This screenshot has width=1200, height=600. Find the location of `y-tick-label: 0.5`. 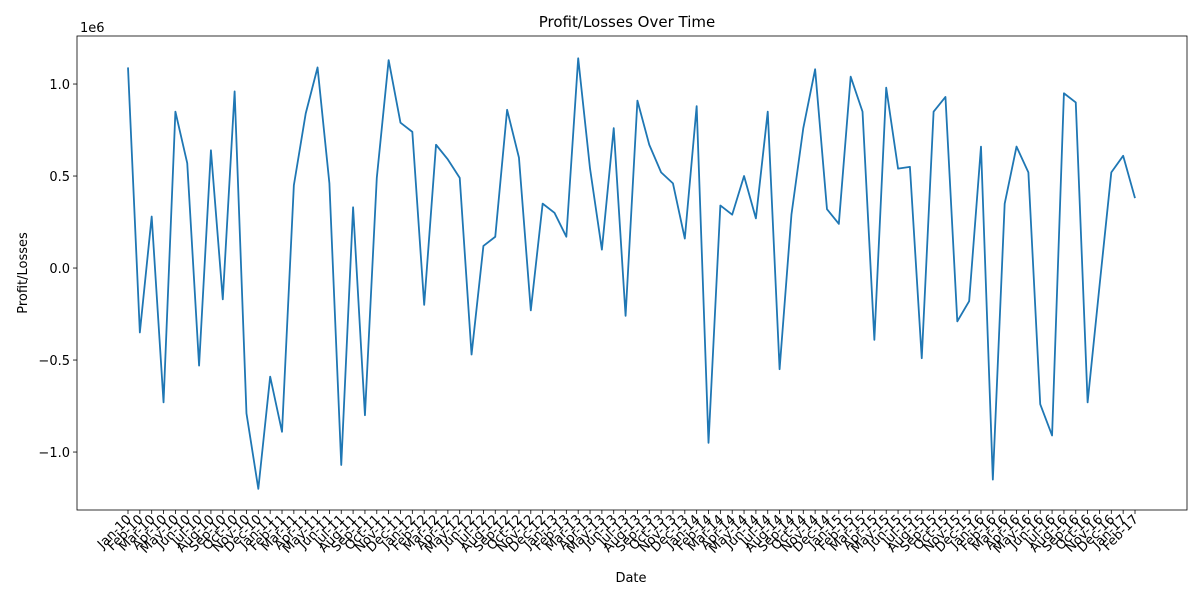

y-tick-label: 0.5 is located at coordinates (59, 177).